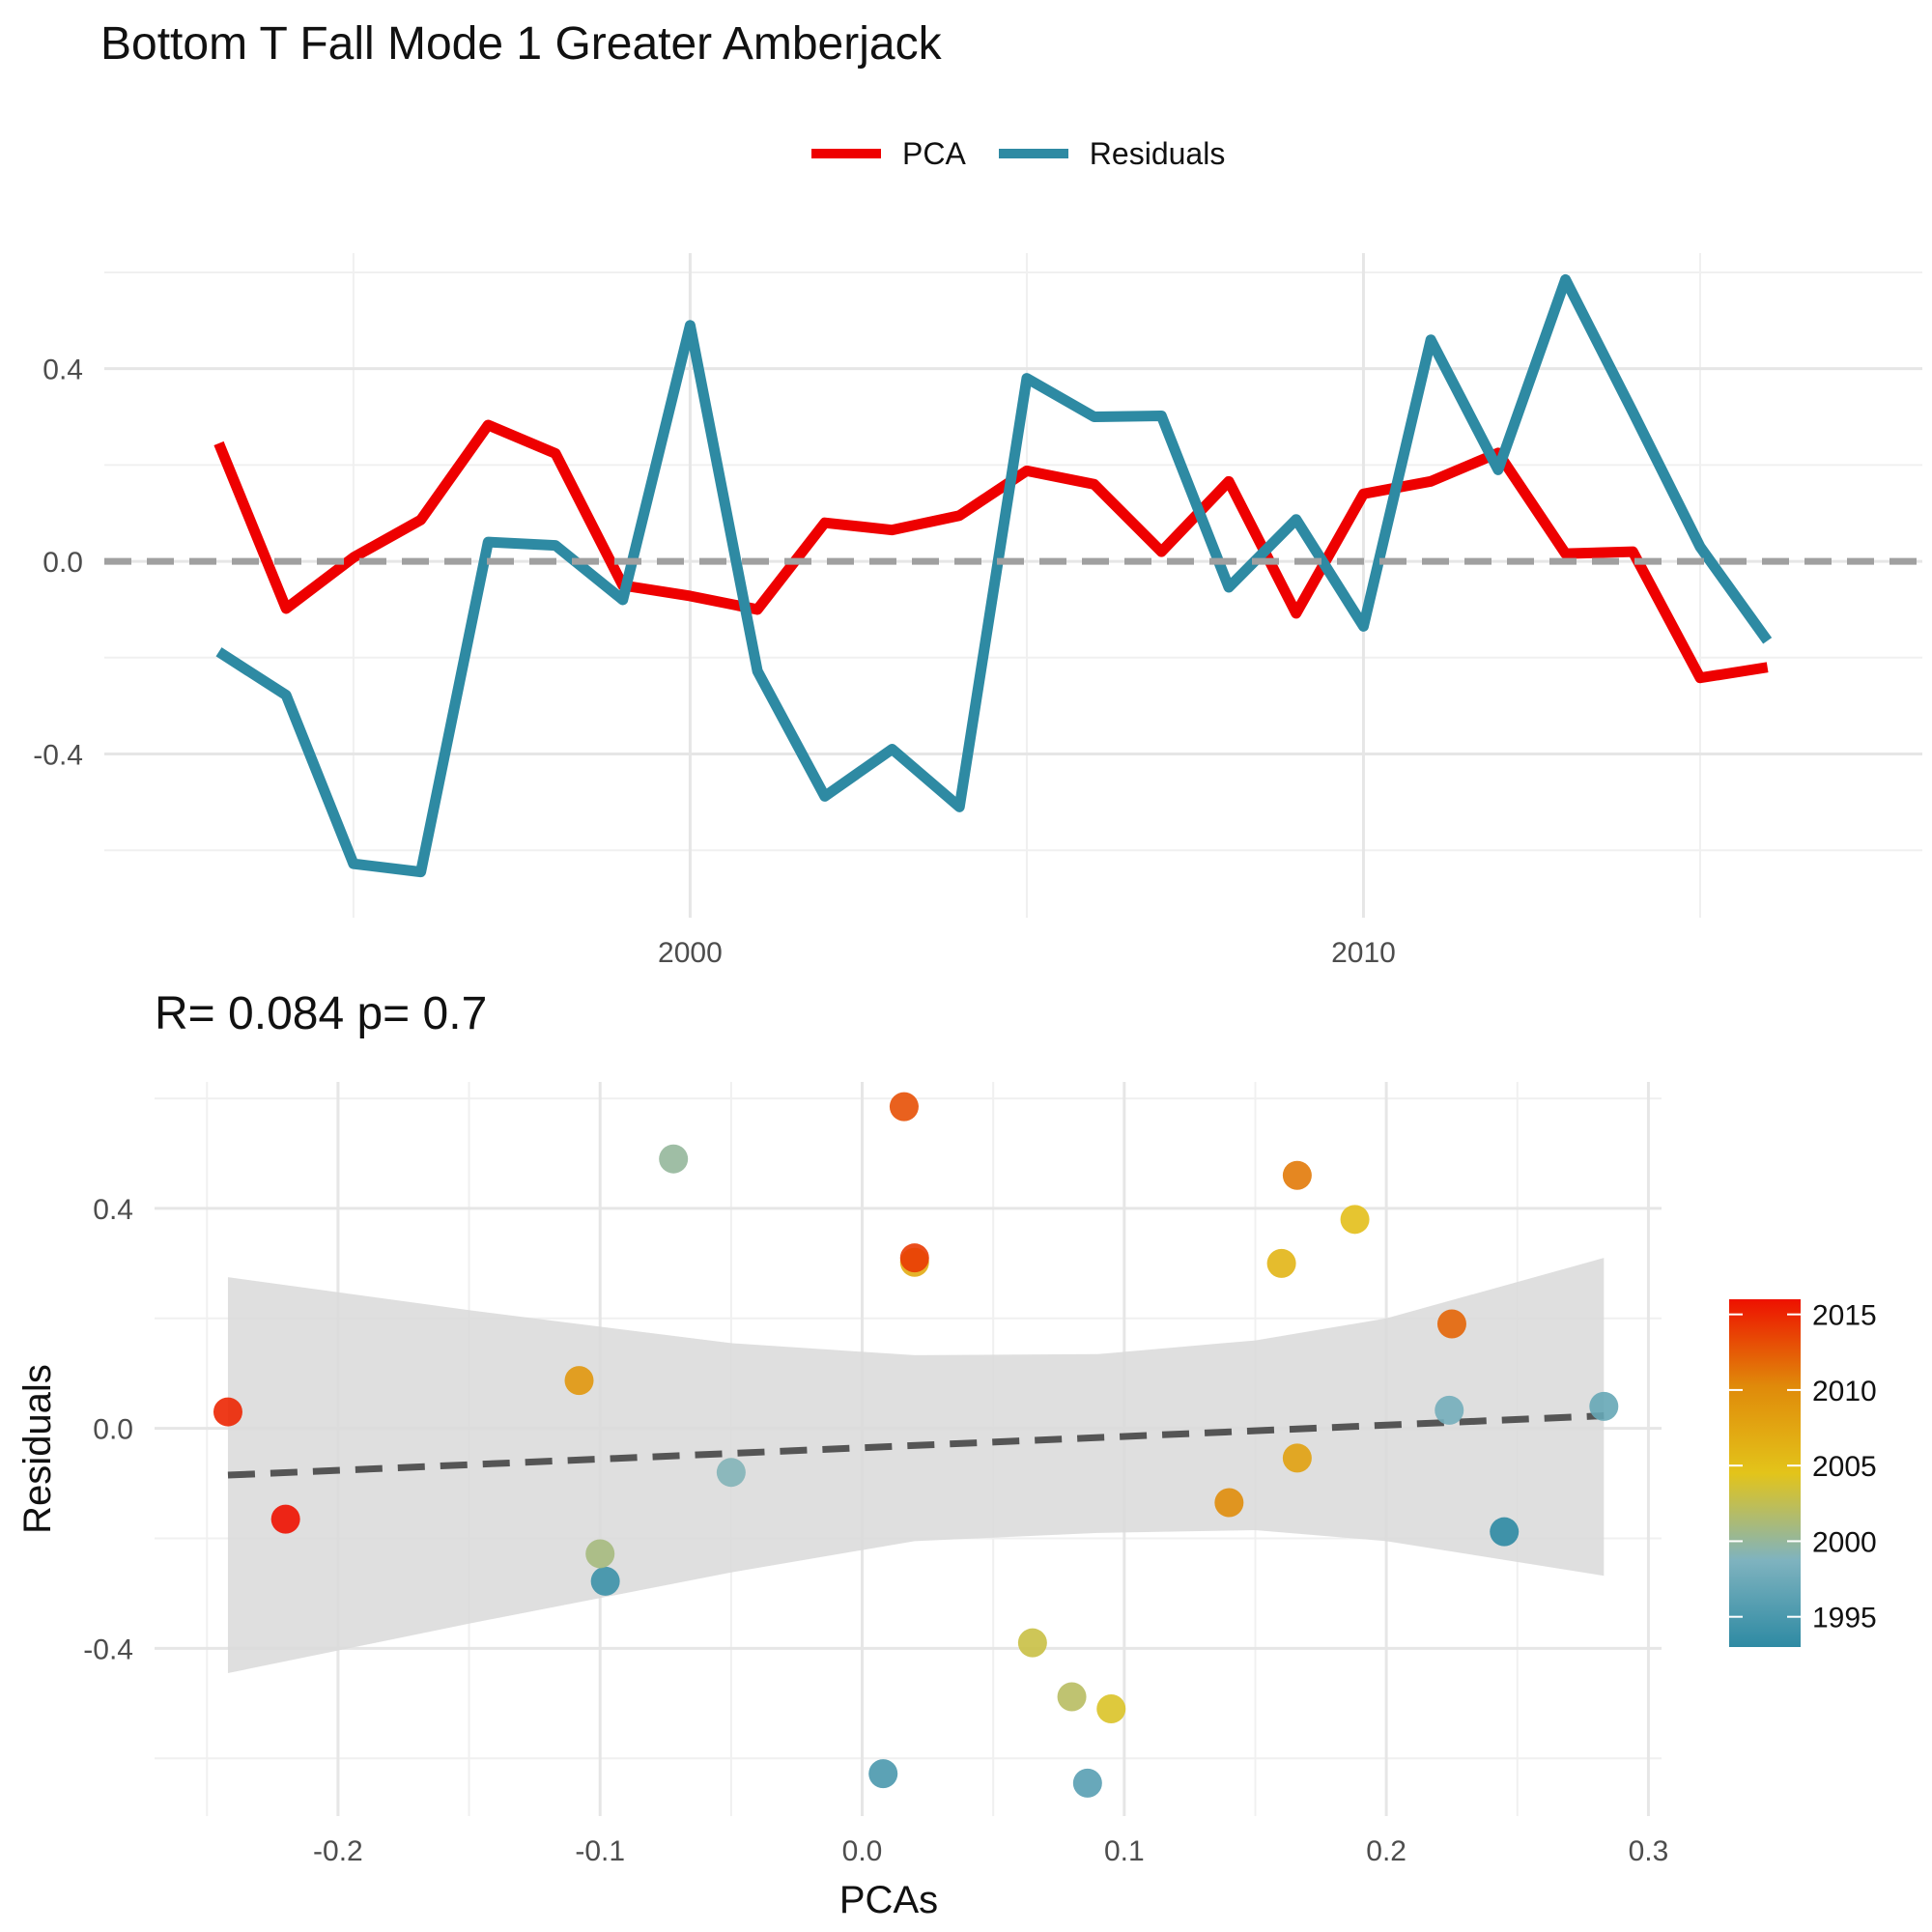  I want to click on scatter-point-2003, so click(1032, 1643).